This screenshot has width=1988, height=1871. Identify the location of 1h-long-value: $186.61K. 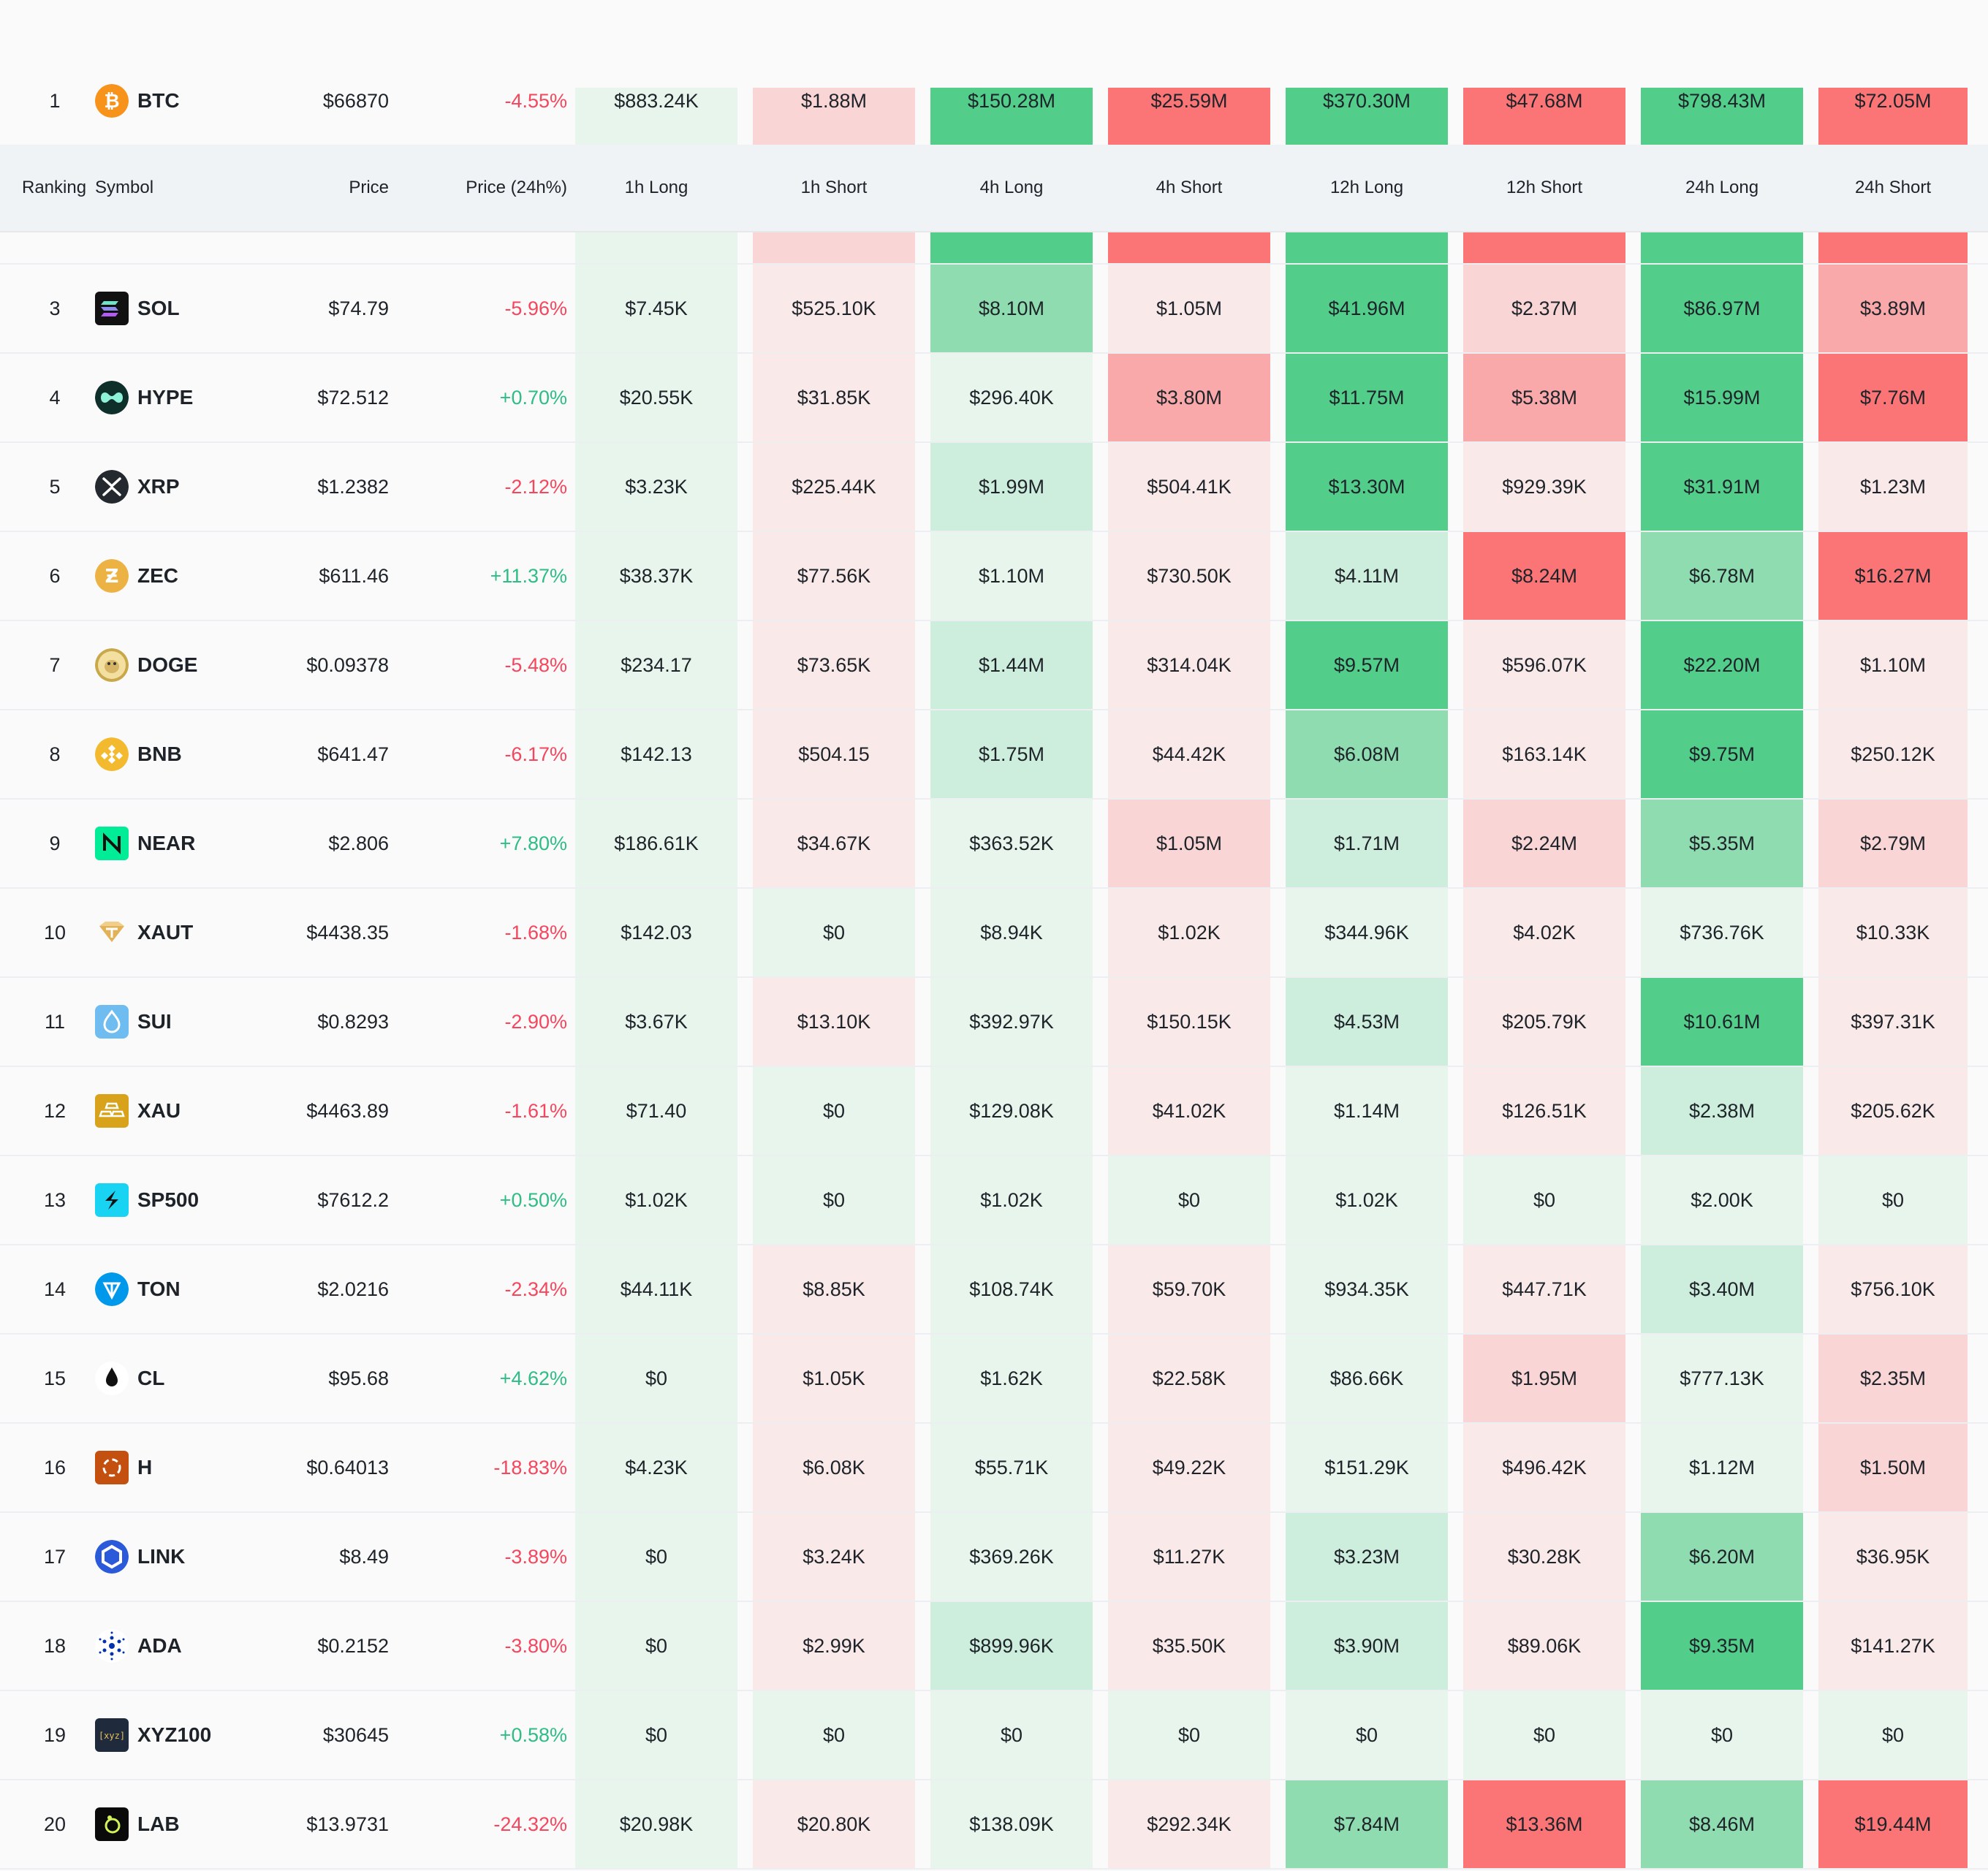
(656, 843).